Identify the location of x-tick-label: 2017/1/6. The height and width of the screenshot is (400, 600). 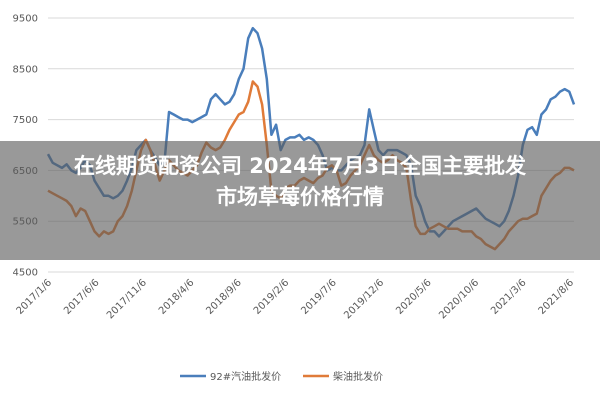
(35, 297).